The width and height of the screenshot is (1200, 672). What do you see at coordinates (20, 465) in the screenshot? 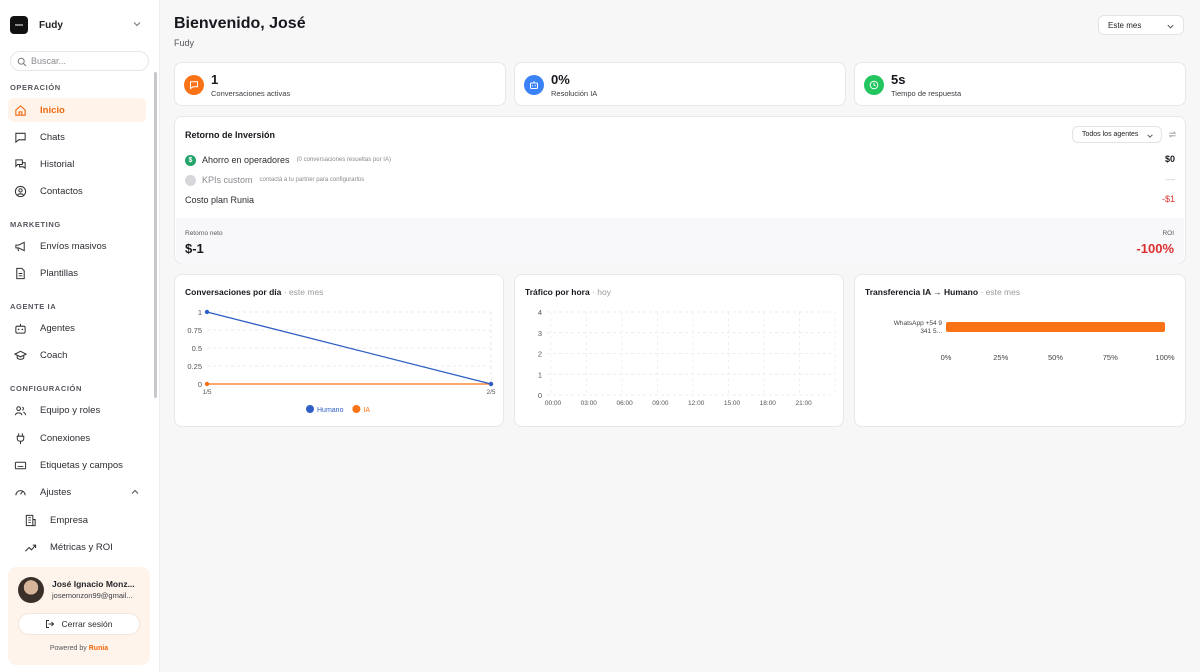
I see `keyboard-icon` at bounding box center [20, 465].